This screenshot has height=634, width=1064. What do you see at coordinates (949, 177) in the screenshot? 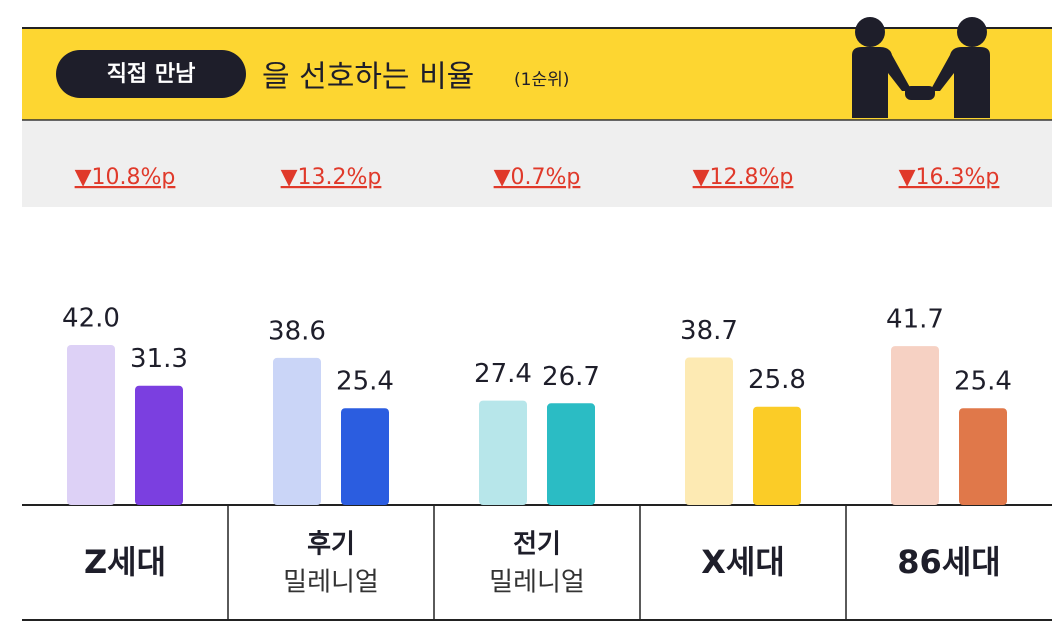
I see `change-label: ▼16.3%p` at bounding box center [949, 177].